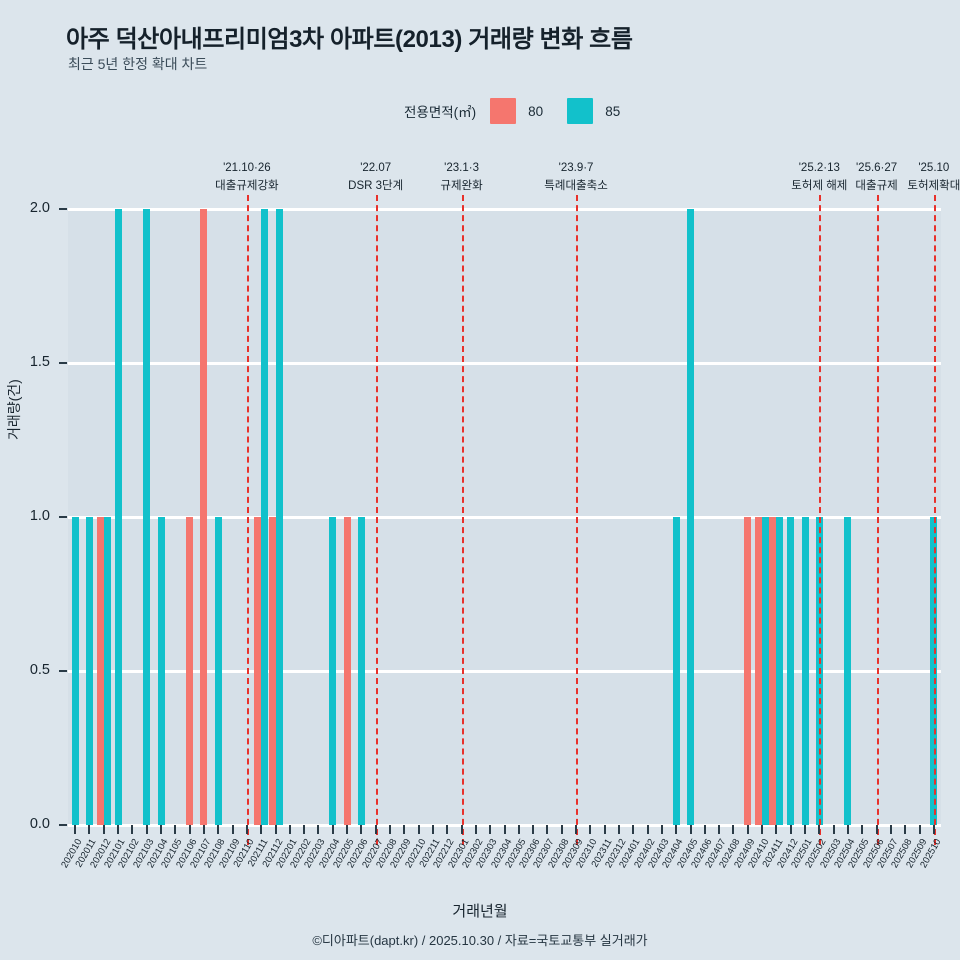 Image resolution: width=960 pixels, height=960 pixels. What do you see at coordinates (934, 168) in the screenshot?
I see `event-date: '25.10` at bounding box center [934, 168].